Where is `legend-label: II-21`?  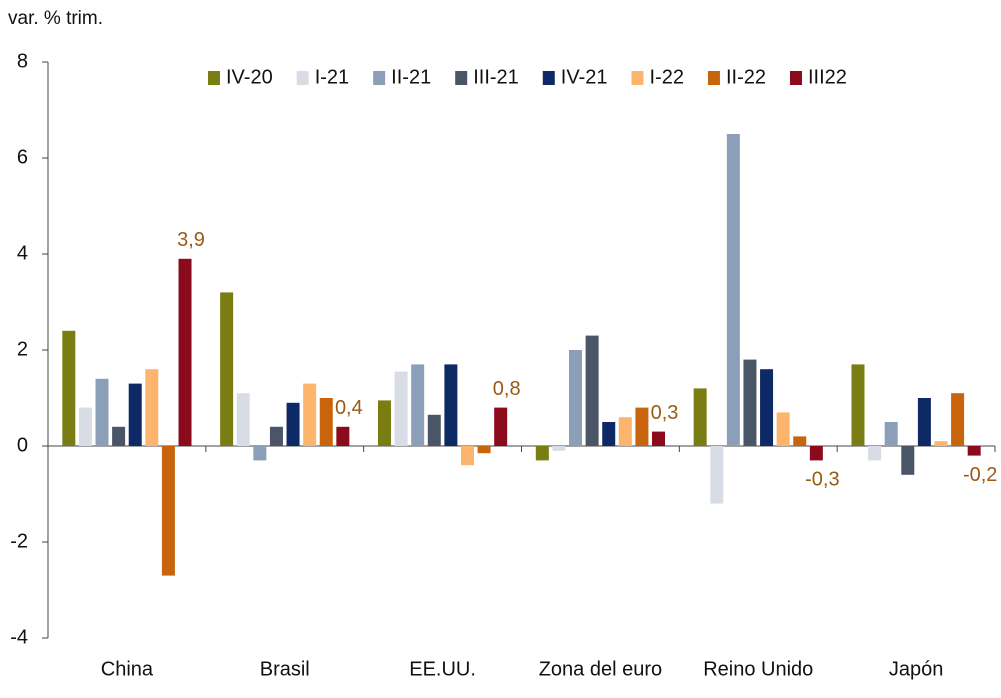
legend-label: II-21 is located at coordinates (411, 77).